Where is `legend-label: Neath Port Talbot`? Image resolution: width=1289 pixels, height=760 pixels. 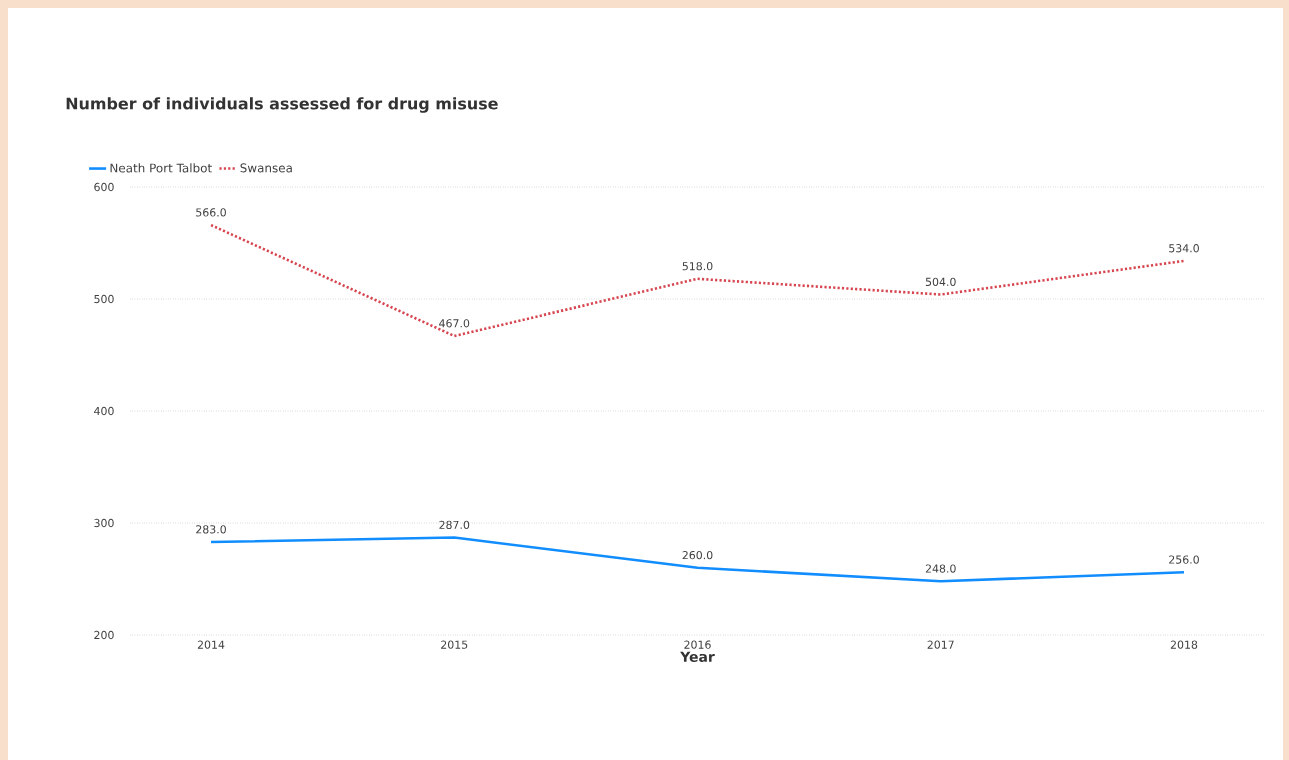
legend-label: Neath Port Talbot is located at coordinates (161, 168).